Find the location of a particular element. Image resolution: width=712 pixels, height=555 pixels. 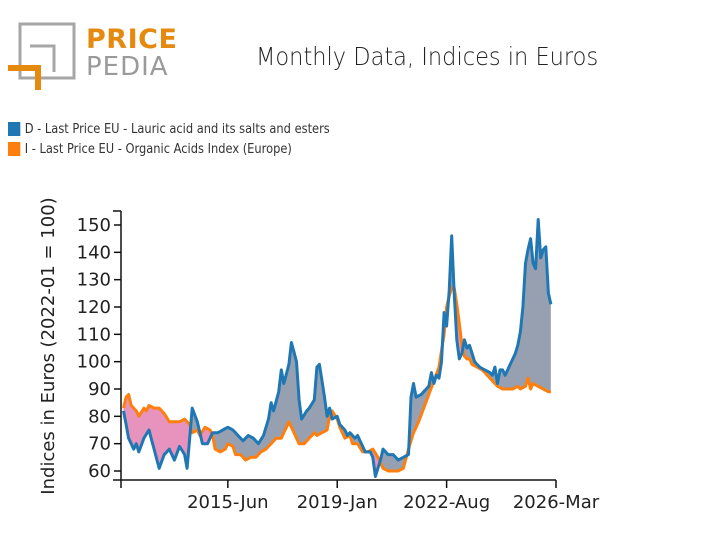

pricepedia-logo: PRICE PEDIA is located at coordinates (92, 58).